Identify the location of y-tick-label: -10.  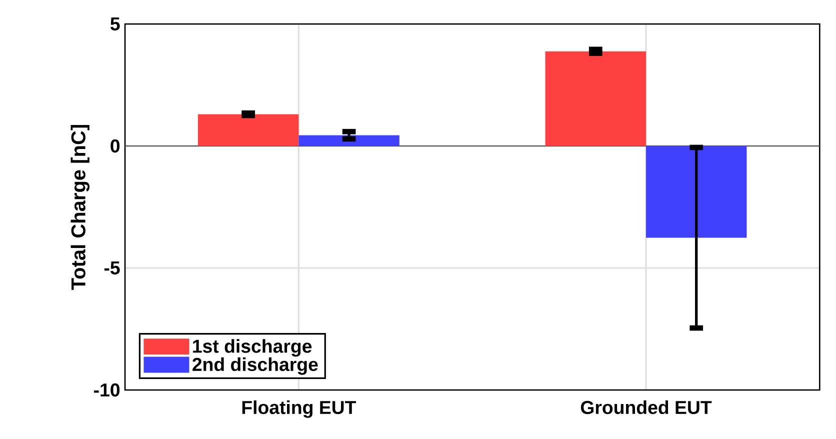
(107, 390).